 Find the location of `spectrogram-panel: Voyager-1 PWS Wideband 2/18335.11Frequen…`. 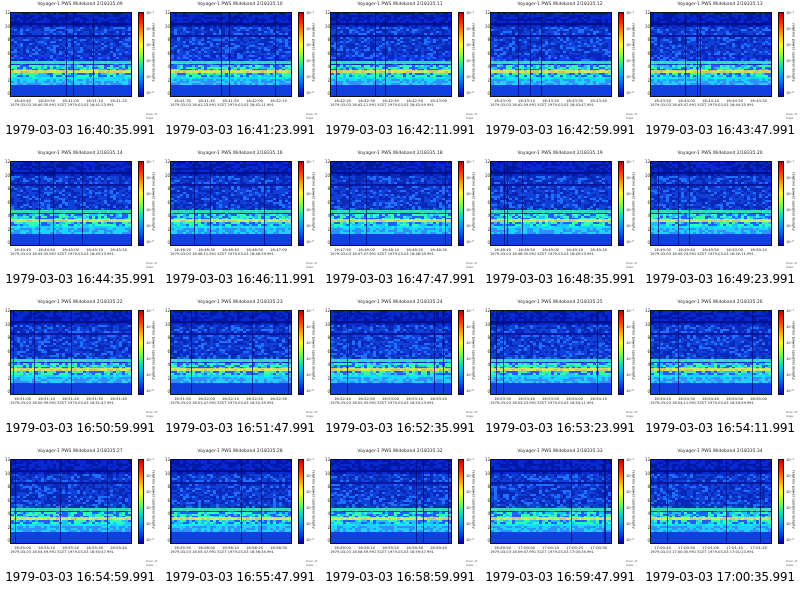

spectrogram-panel: Voyager-1 PWS Wideband 2/18335.11Frequen… is located at coordinates (400, 74).